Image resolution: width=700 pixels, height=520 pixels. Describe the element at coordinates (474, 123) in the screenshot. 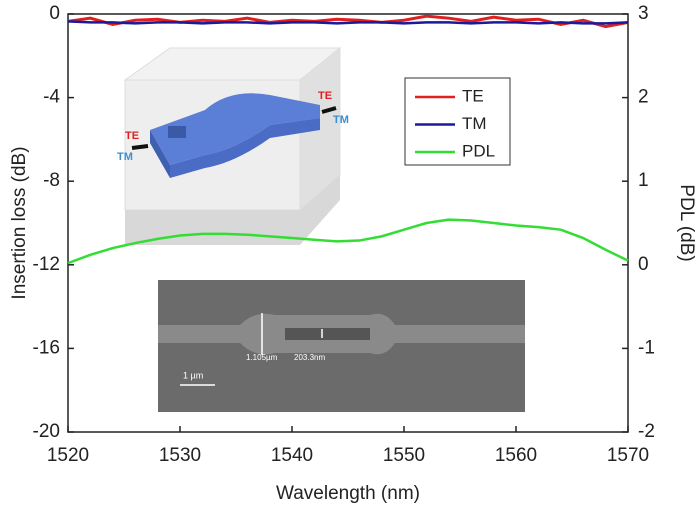

I see `legend-label: TM` at that location.